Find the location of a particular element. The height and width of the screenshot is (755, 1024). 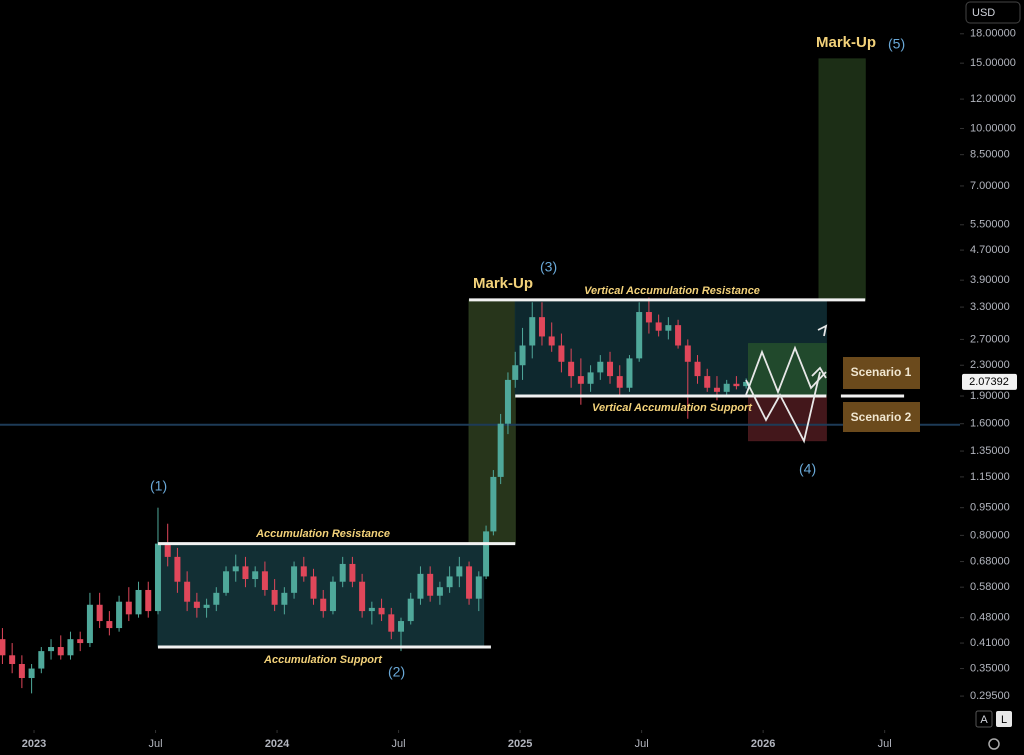

y-tick-label: 3.90000 is located at coordinates (990, 280).